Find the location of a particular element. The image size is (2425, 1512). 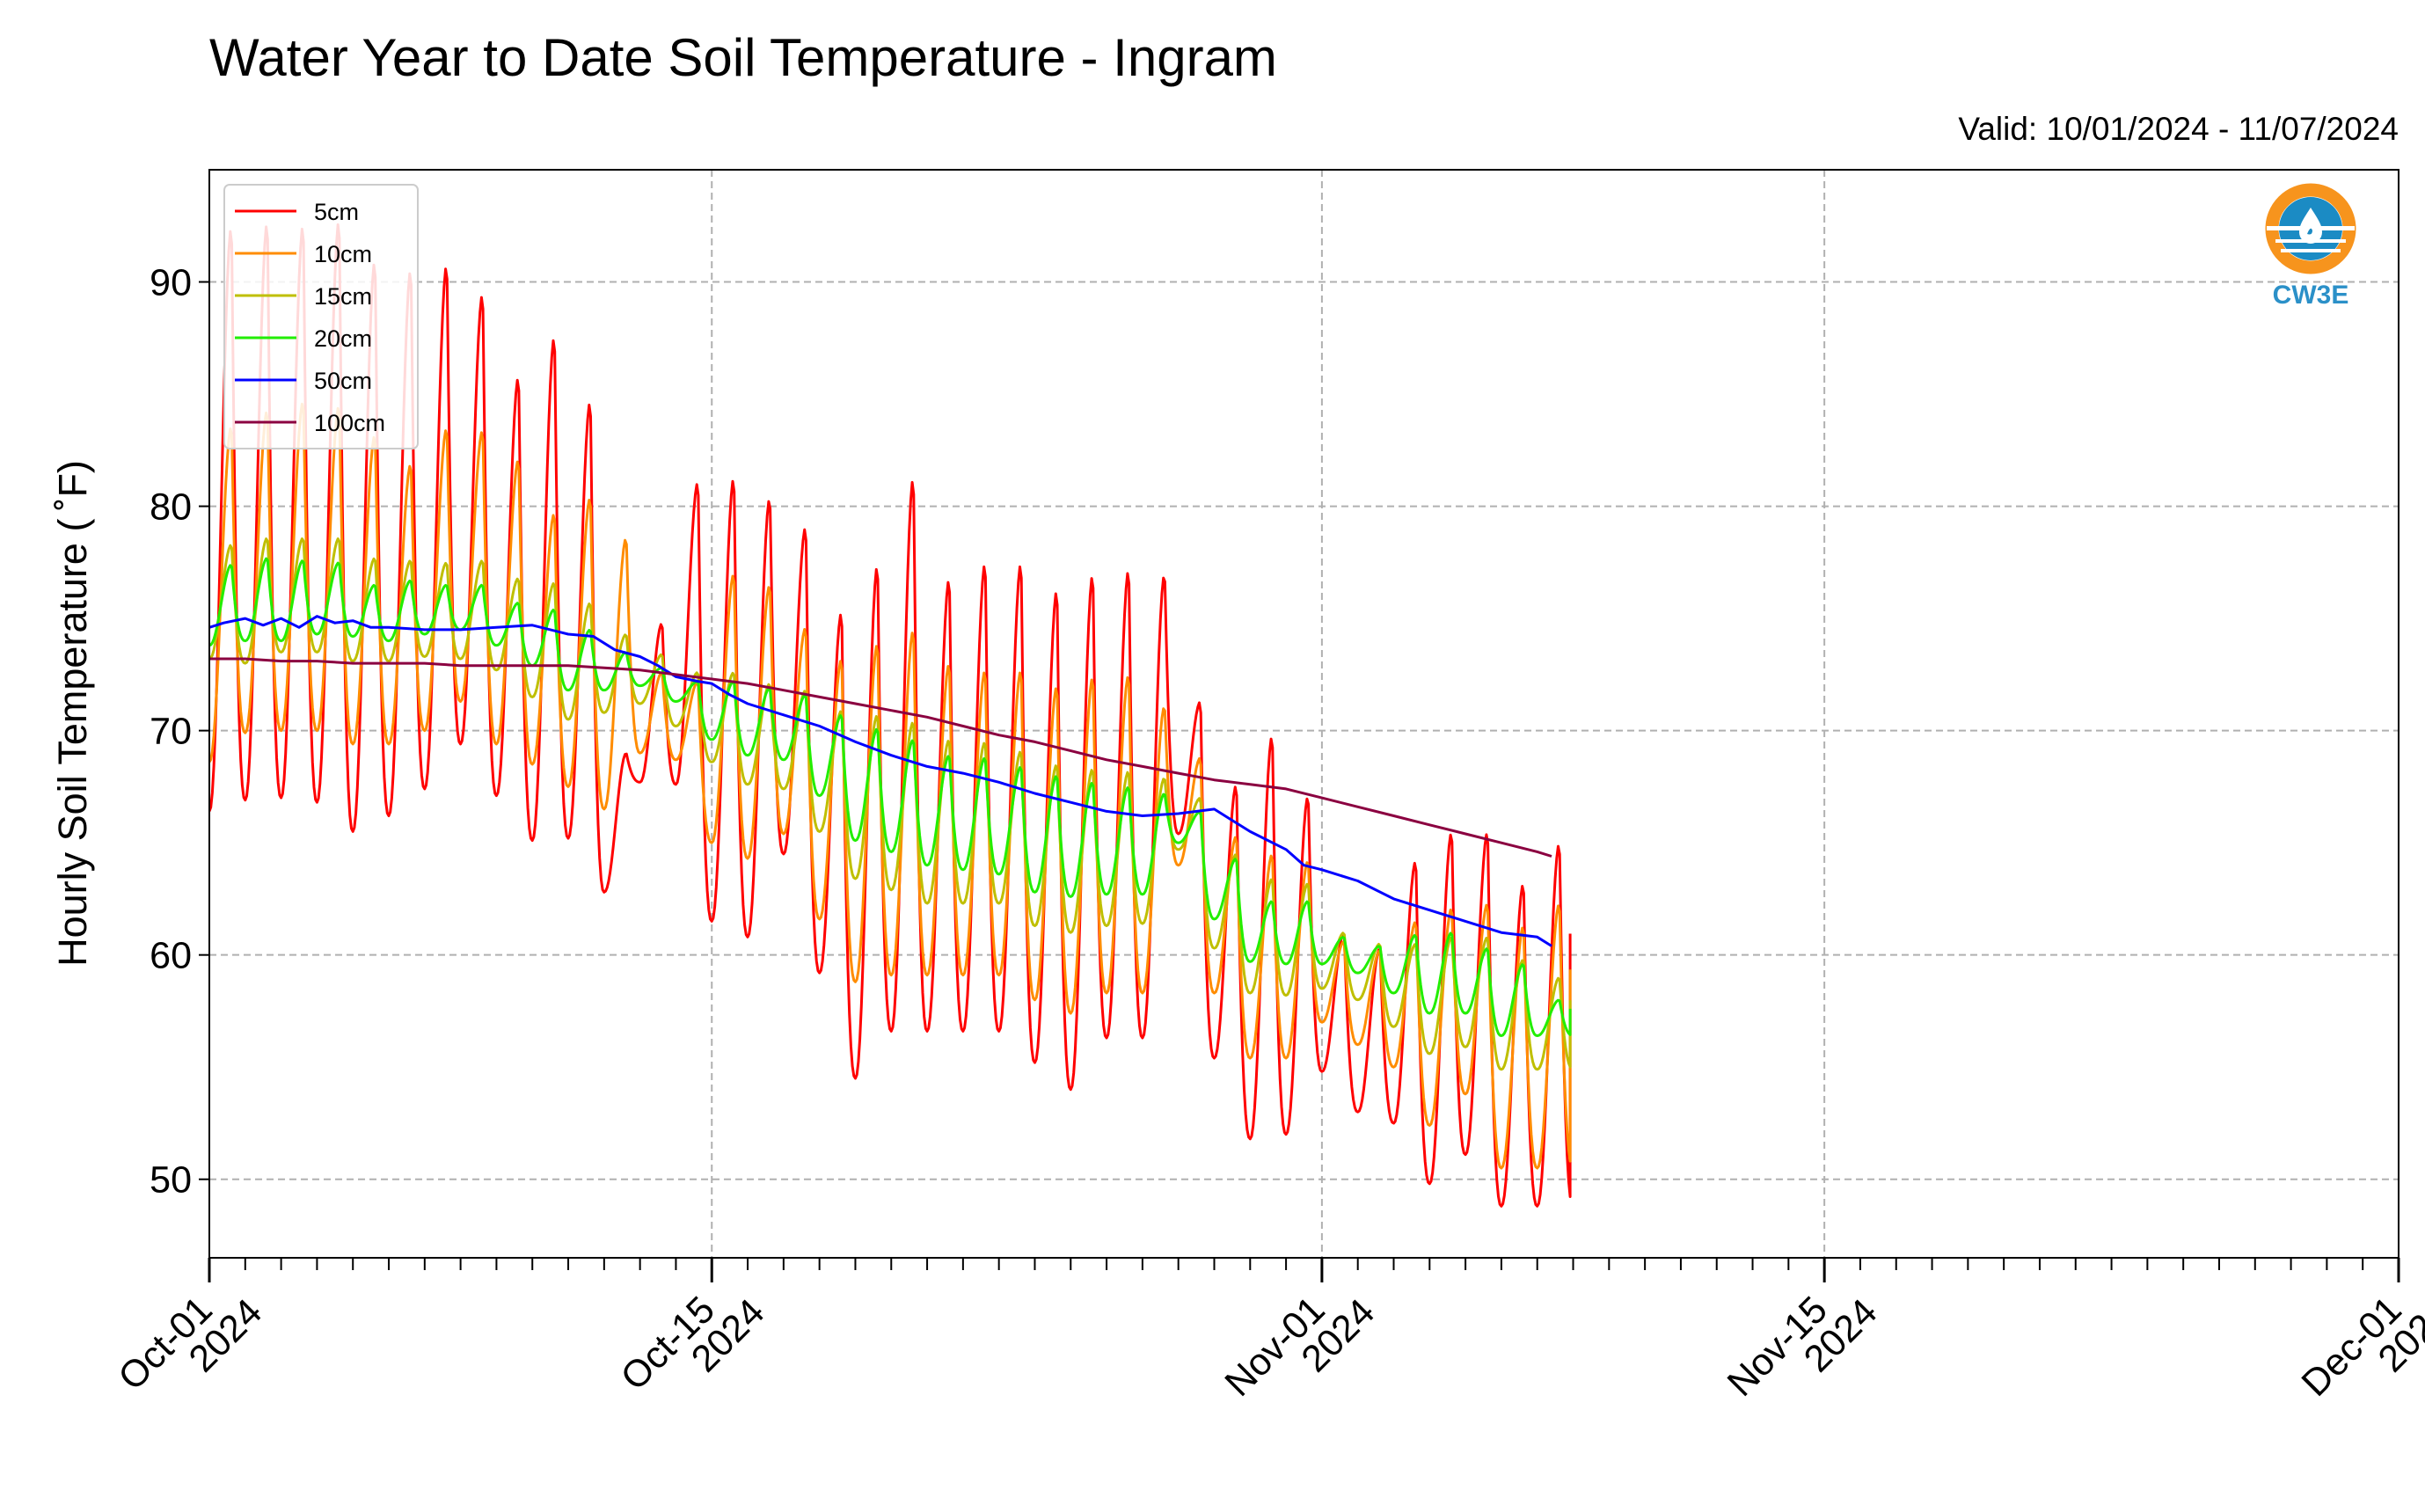

y-tick-label: 60 is located at coordinates (171, 956).